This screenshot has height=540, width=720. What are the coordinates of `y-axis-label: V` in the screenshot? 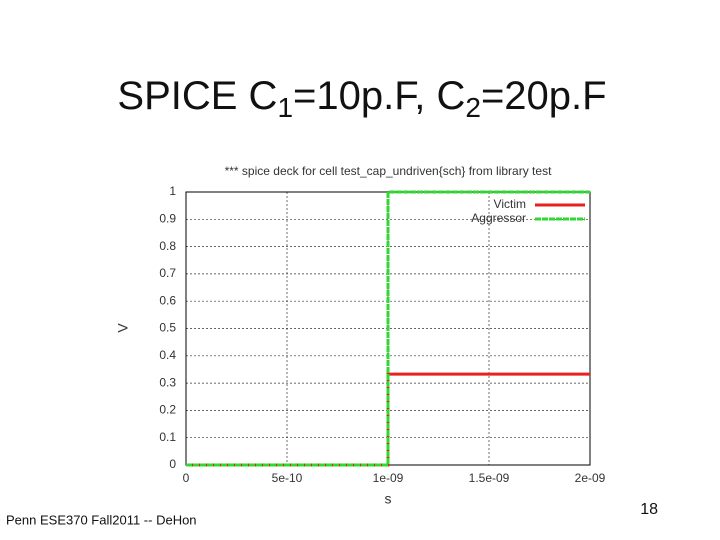 It's located at (123, 328).